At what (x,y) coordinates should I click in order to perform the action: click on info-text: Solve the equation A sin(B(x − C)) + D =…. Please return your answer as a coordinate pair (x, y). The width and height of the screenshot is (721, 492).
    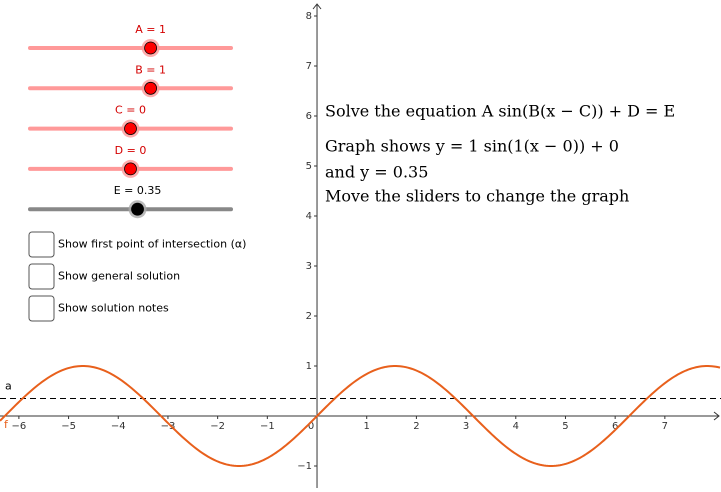
    Looking at the image, I should click on (500, 111).